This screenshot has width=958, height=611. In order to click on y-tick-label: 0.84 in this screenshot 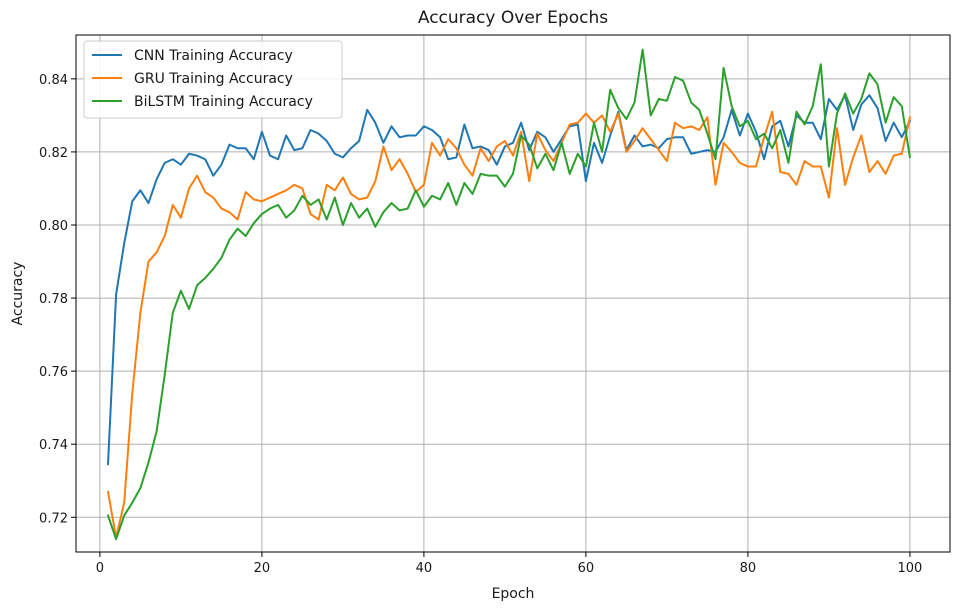, I will do `click(53, 80)`.